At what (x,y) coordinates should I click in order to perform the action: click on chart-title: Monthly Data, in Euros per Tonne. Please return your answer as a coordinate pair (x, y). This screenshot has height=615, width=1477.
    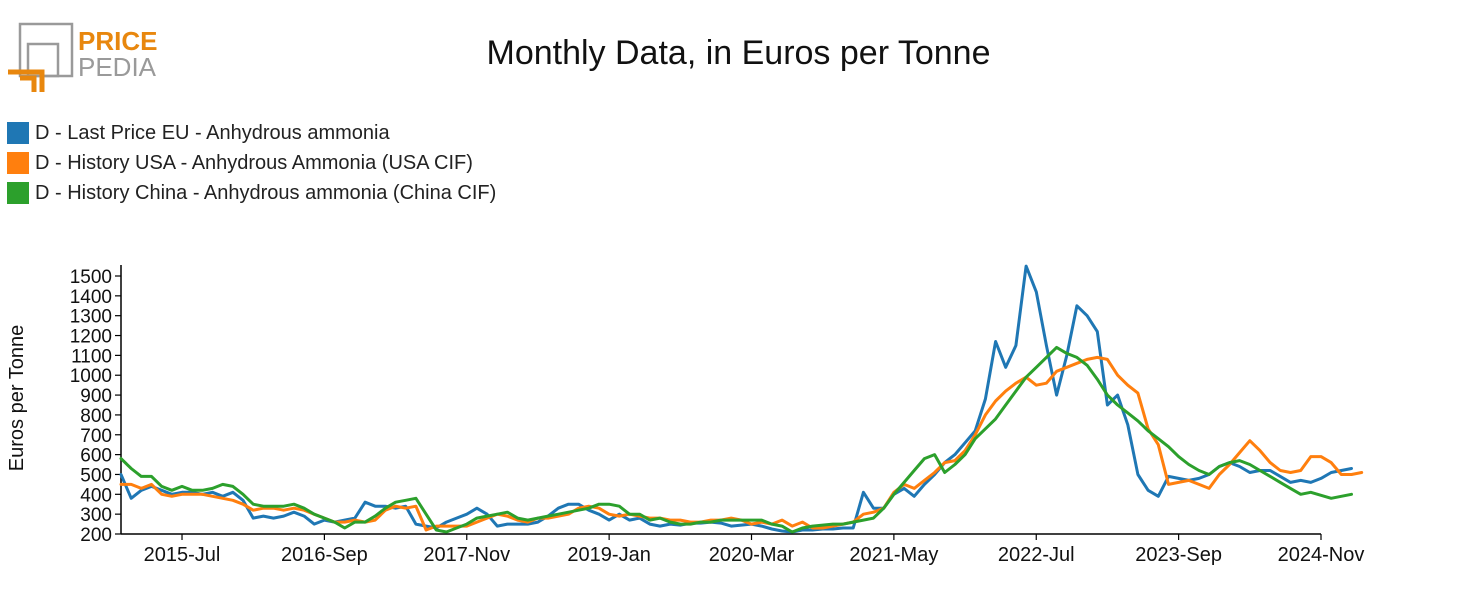
    Looking at the image, I should click on (738, 53).